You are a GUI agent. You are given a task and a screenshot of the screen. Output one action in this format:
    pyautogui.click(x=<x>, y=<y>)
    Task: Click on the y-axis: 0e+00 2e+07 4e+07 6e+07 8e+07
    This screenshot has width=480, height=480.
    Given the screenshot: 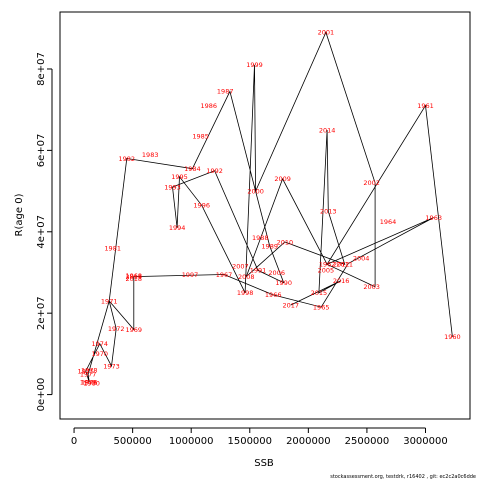 What is the action you would take?
    pyautogui.click(x=44, y=232)
    